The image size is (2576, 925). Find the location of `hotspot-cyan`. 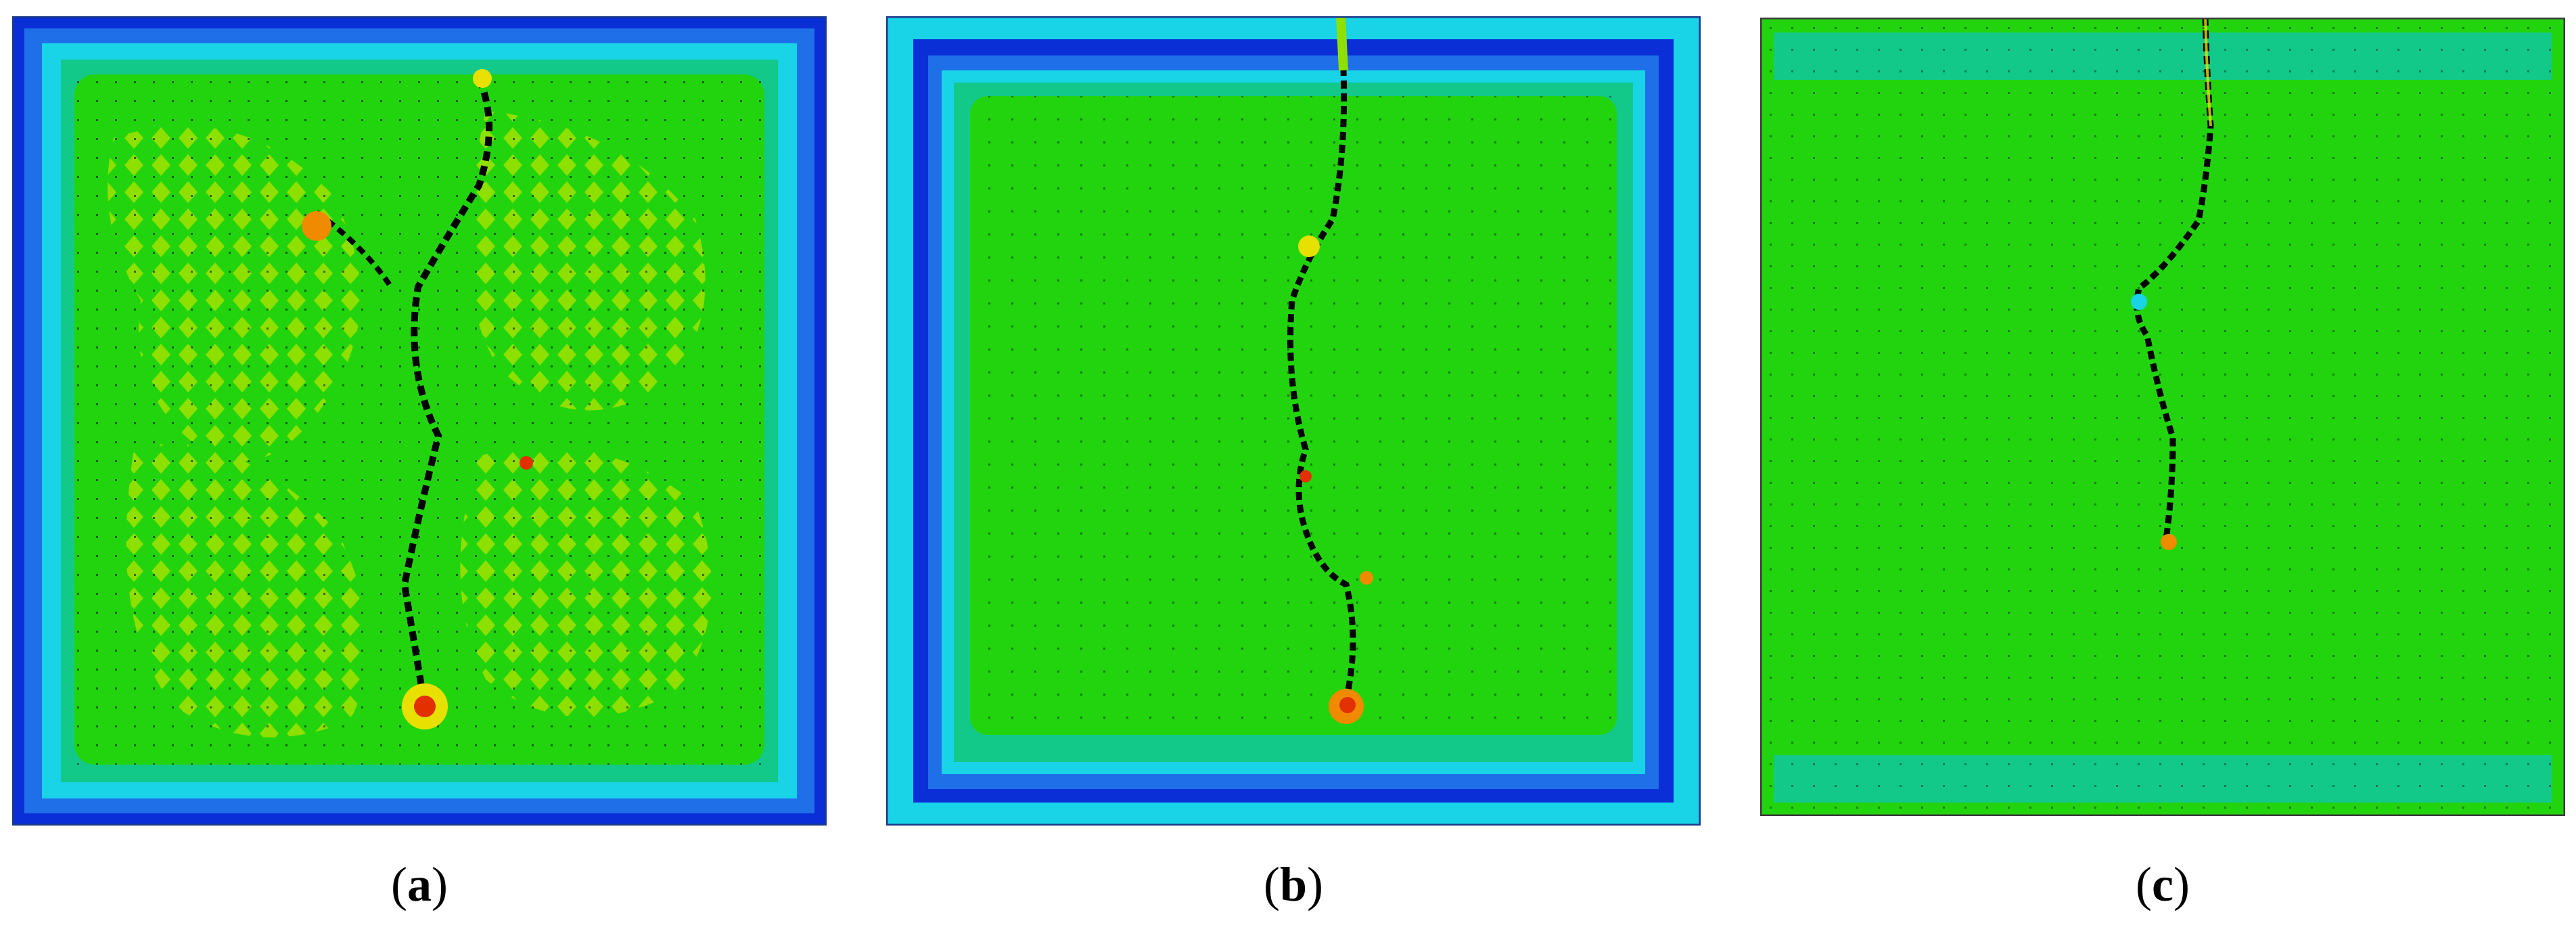

hotspot-cyan is located at coordinates (2139, 302).